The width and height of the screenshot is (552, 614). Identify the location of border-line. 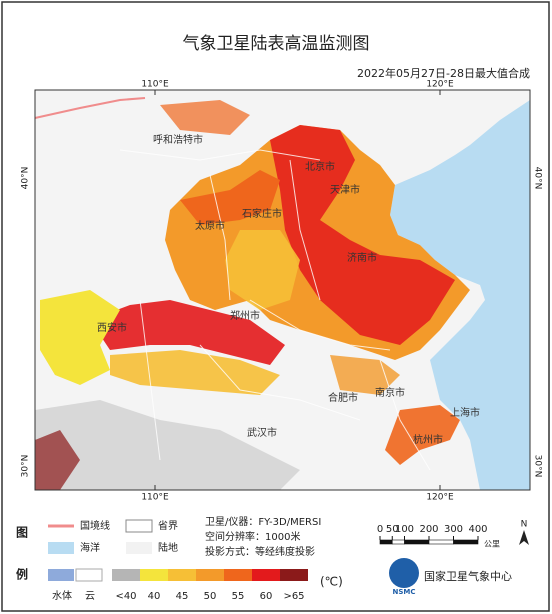
(90, 108).